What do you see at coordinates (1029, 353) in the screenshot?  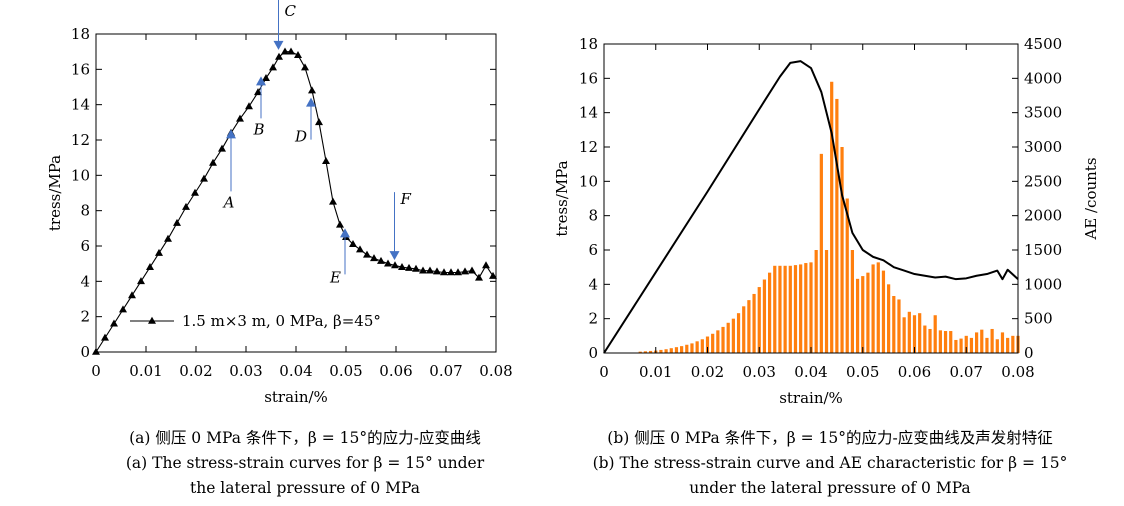 I see `chart-b-y-right-tick-label: 0` at bounding box center [1029, 353].